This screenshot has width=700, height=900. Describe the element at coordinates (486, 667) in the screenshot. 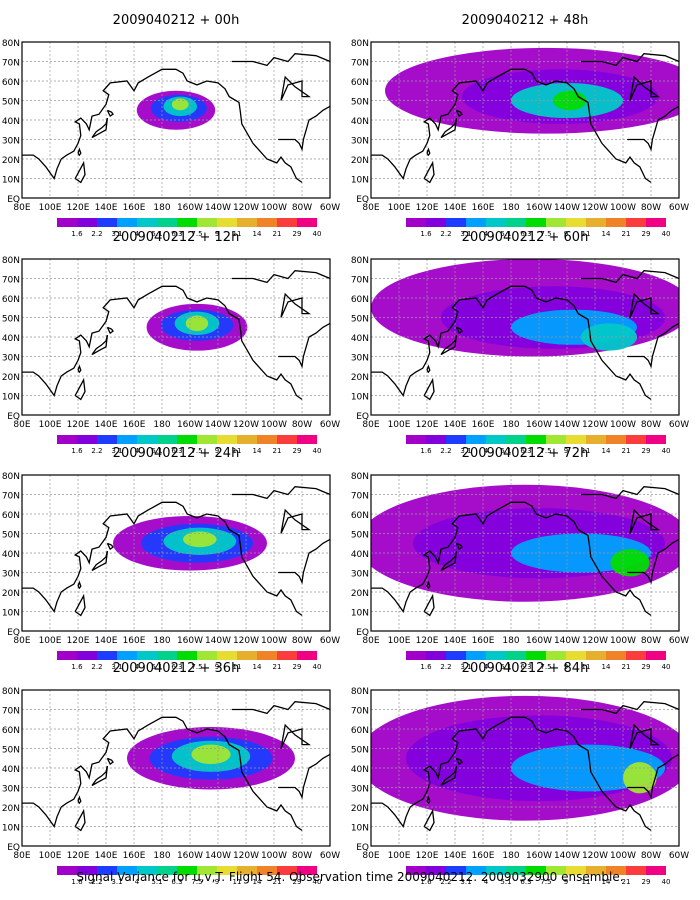

I see `colorbar-label: 4` at that location.